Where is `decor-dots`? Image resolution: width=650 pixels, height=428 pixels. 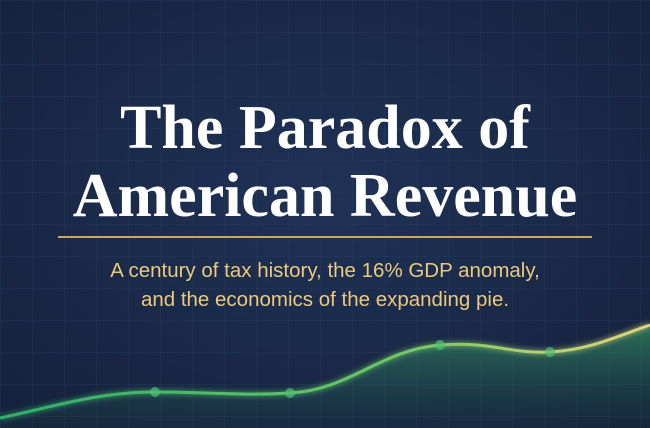 decor-dots is located at coordinates (352, 369).